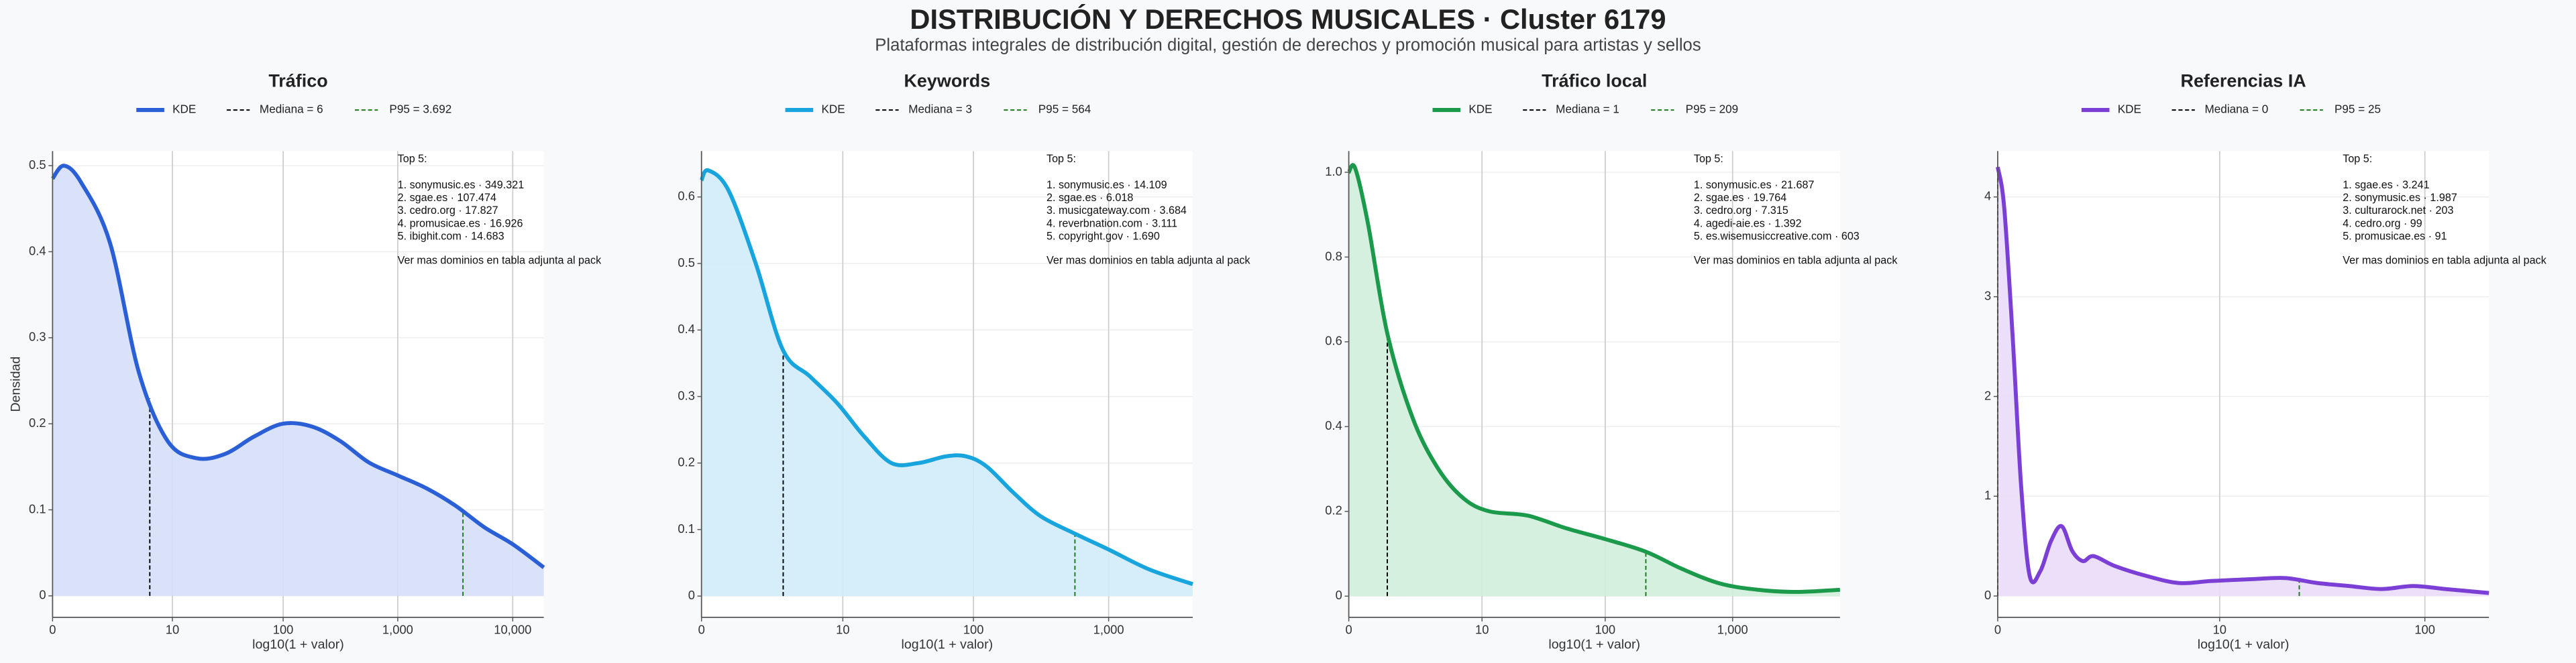 Image resolution: width=2576 pixels, height=663 pixels. Describe the element at coordinates (2382, 223) in the screenshot. I see `annotation-item: 4. cedro.org · 99` at that location.